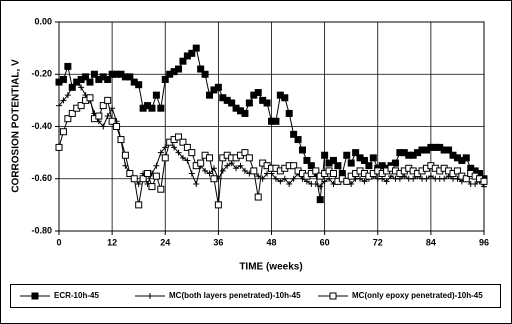  Describe the element at coordinates (41, 178) in the screenshot. I see `y-tick-label: -0.60` at that location.